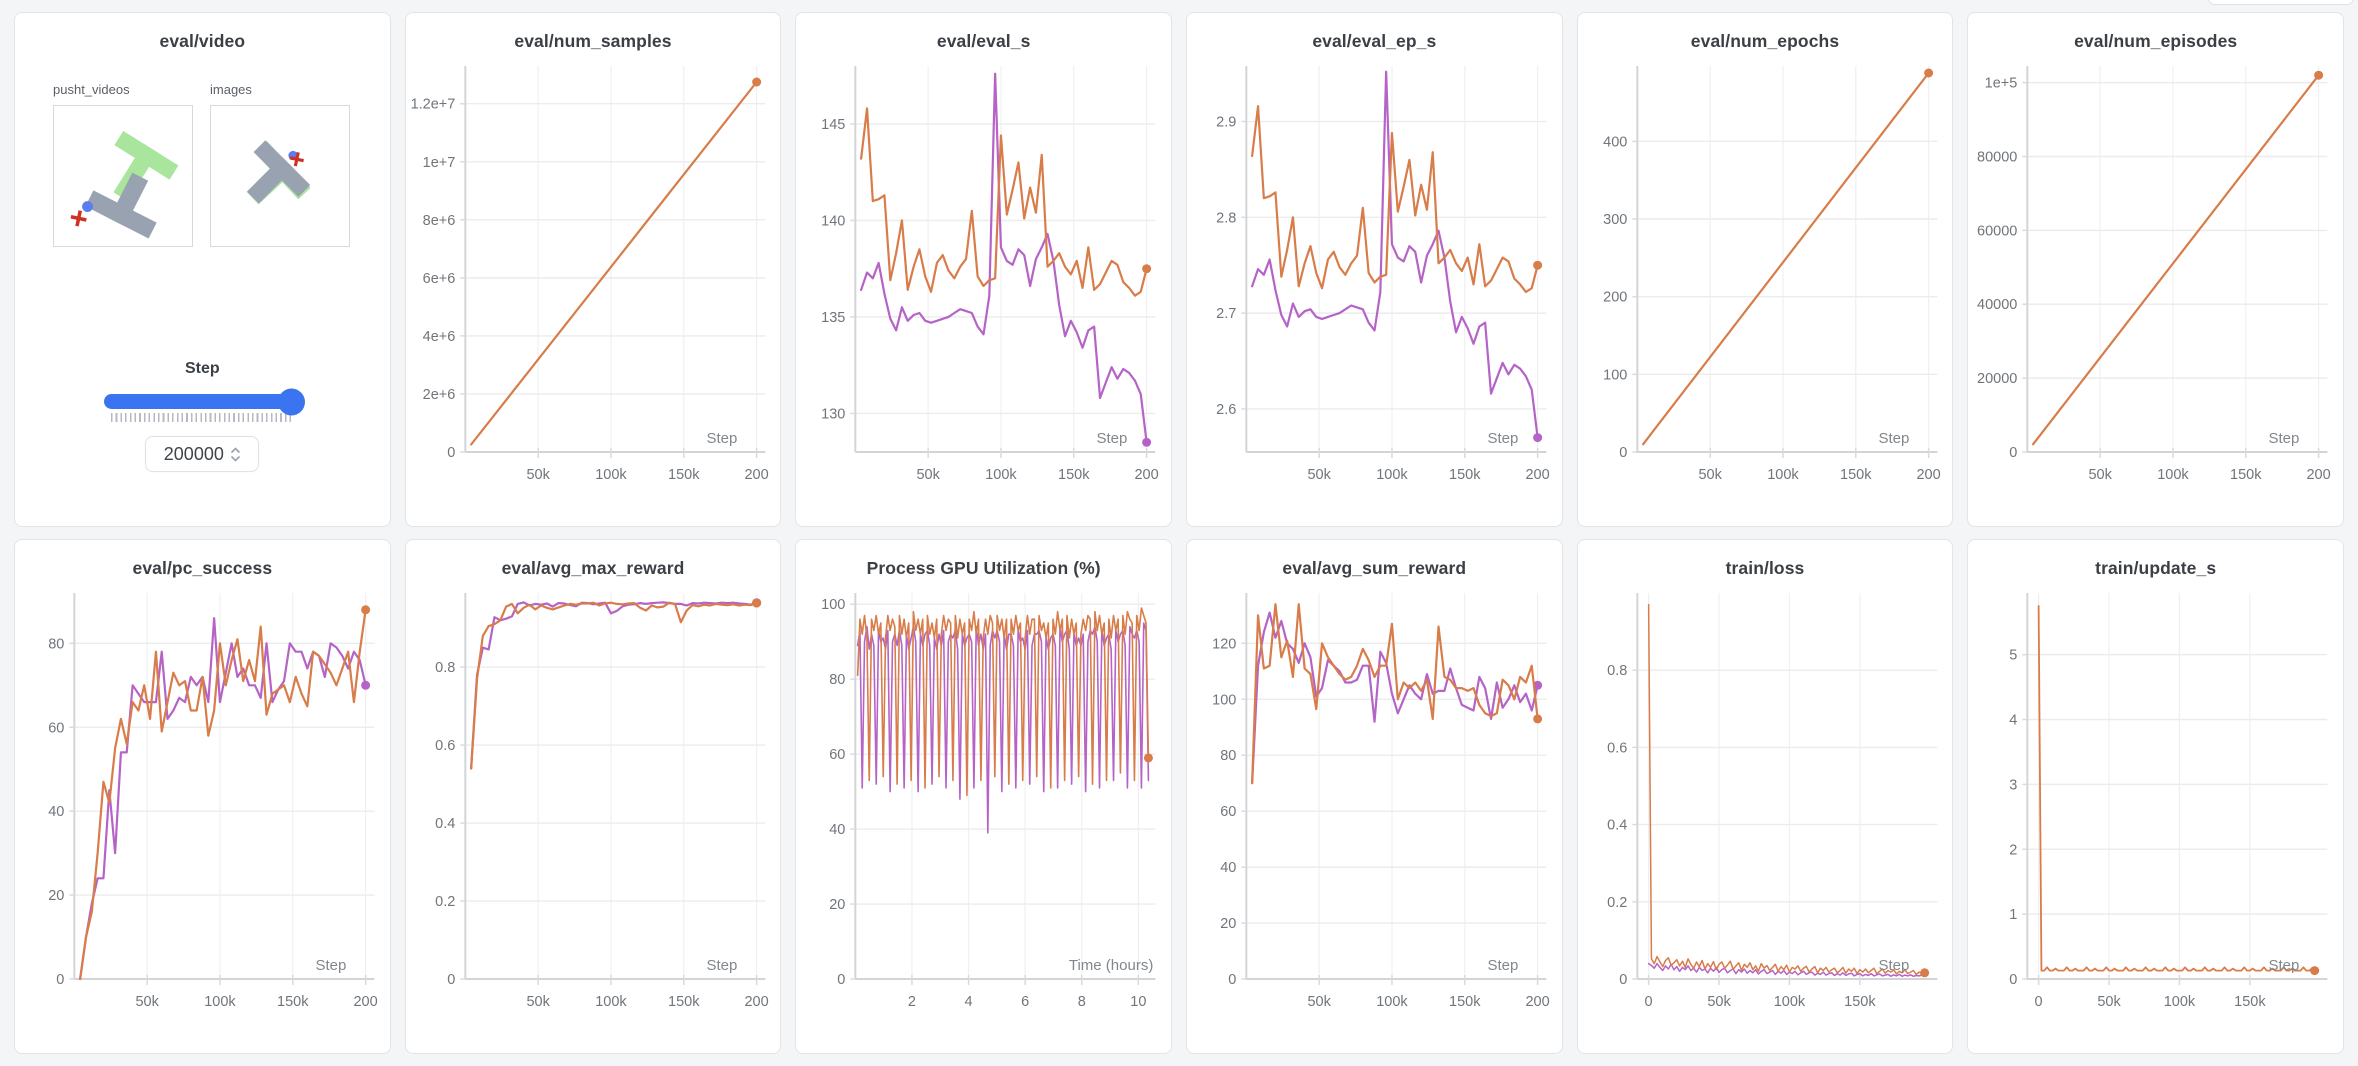  I want to click on y-tick-label: 1e+7, so click(438, 163).